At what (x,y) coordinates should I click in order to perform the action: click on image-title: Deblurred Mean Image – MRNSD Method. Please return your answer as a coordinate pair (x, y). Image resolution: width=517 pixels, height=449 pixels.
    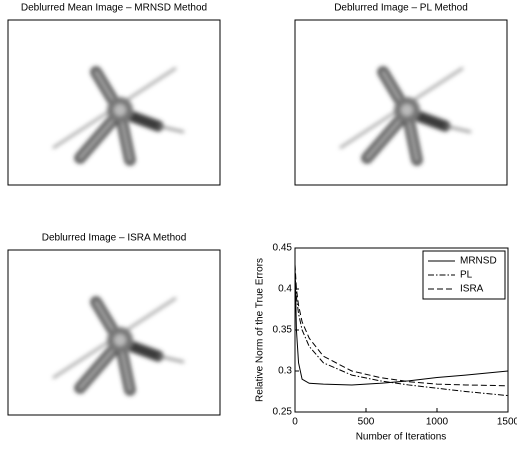
    Looking at the image, I should click on (114, 8).